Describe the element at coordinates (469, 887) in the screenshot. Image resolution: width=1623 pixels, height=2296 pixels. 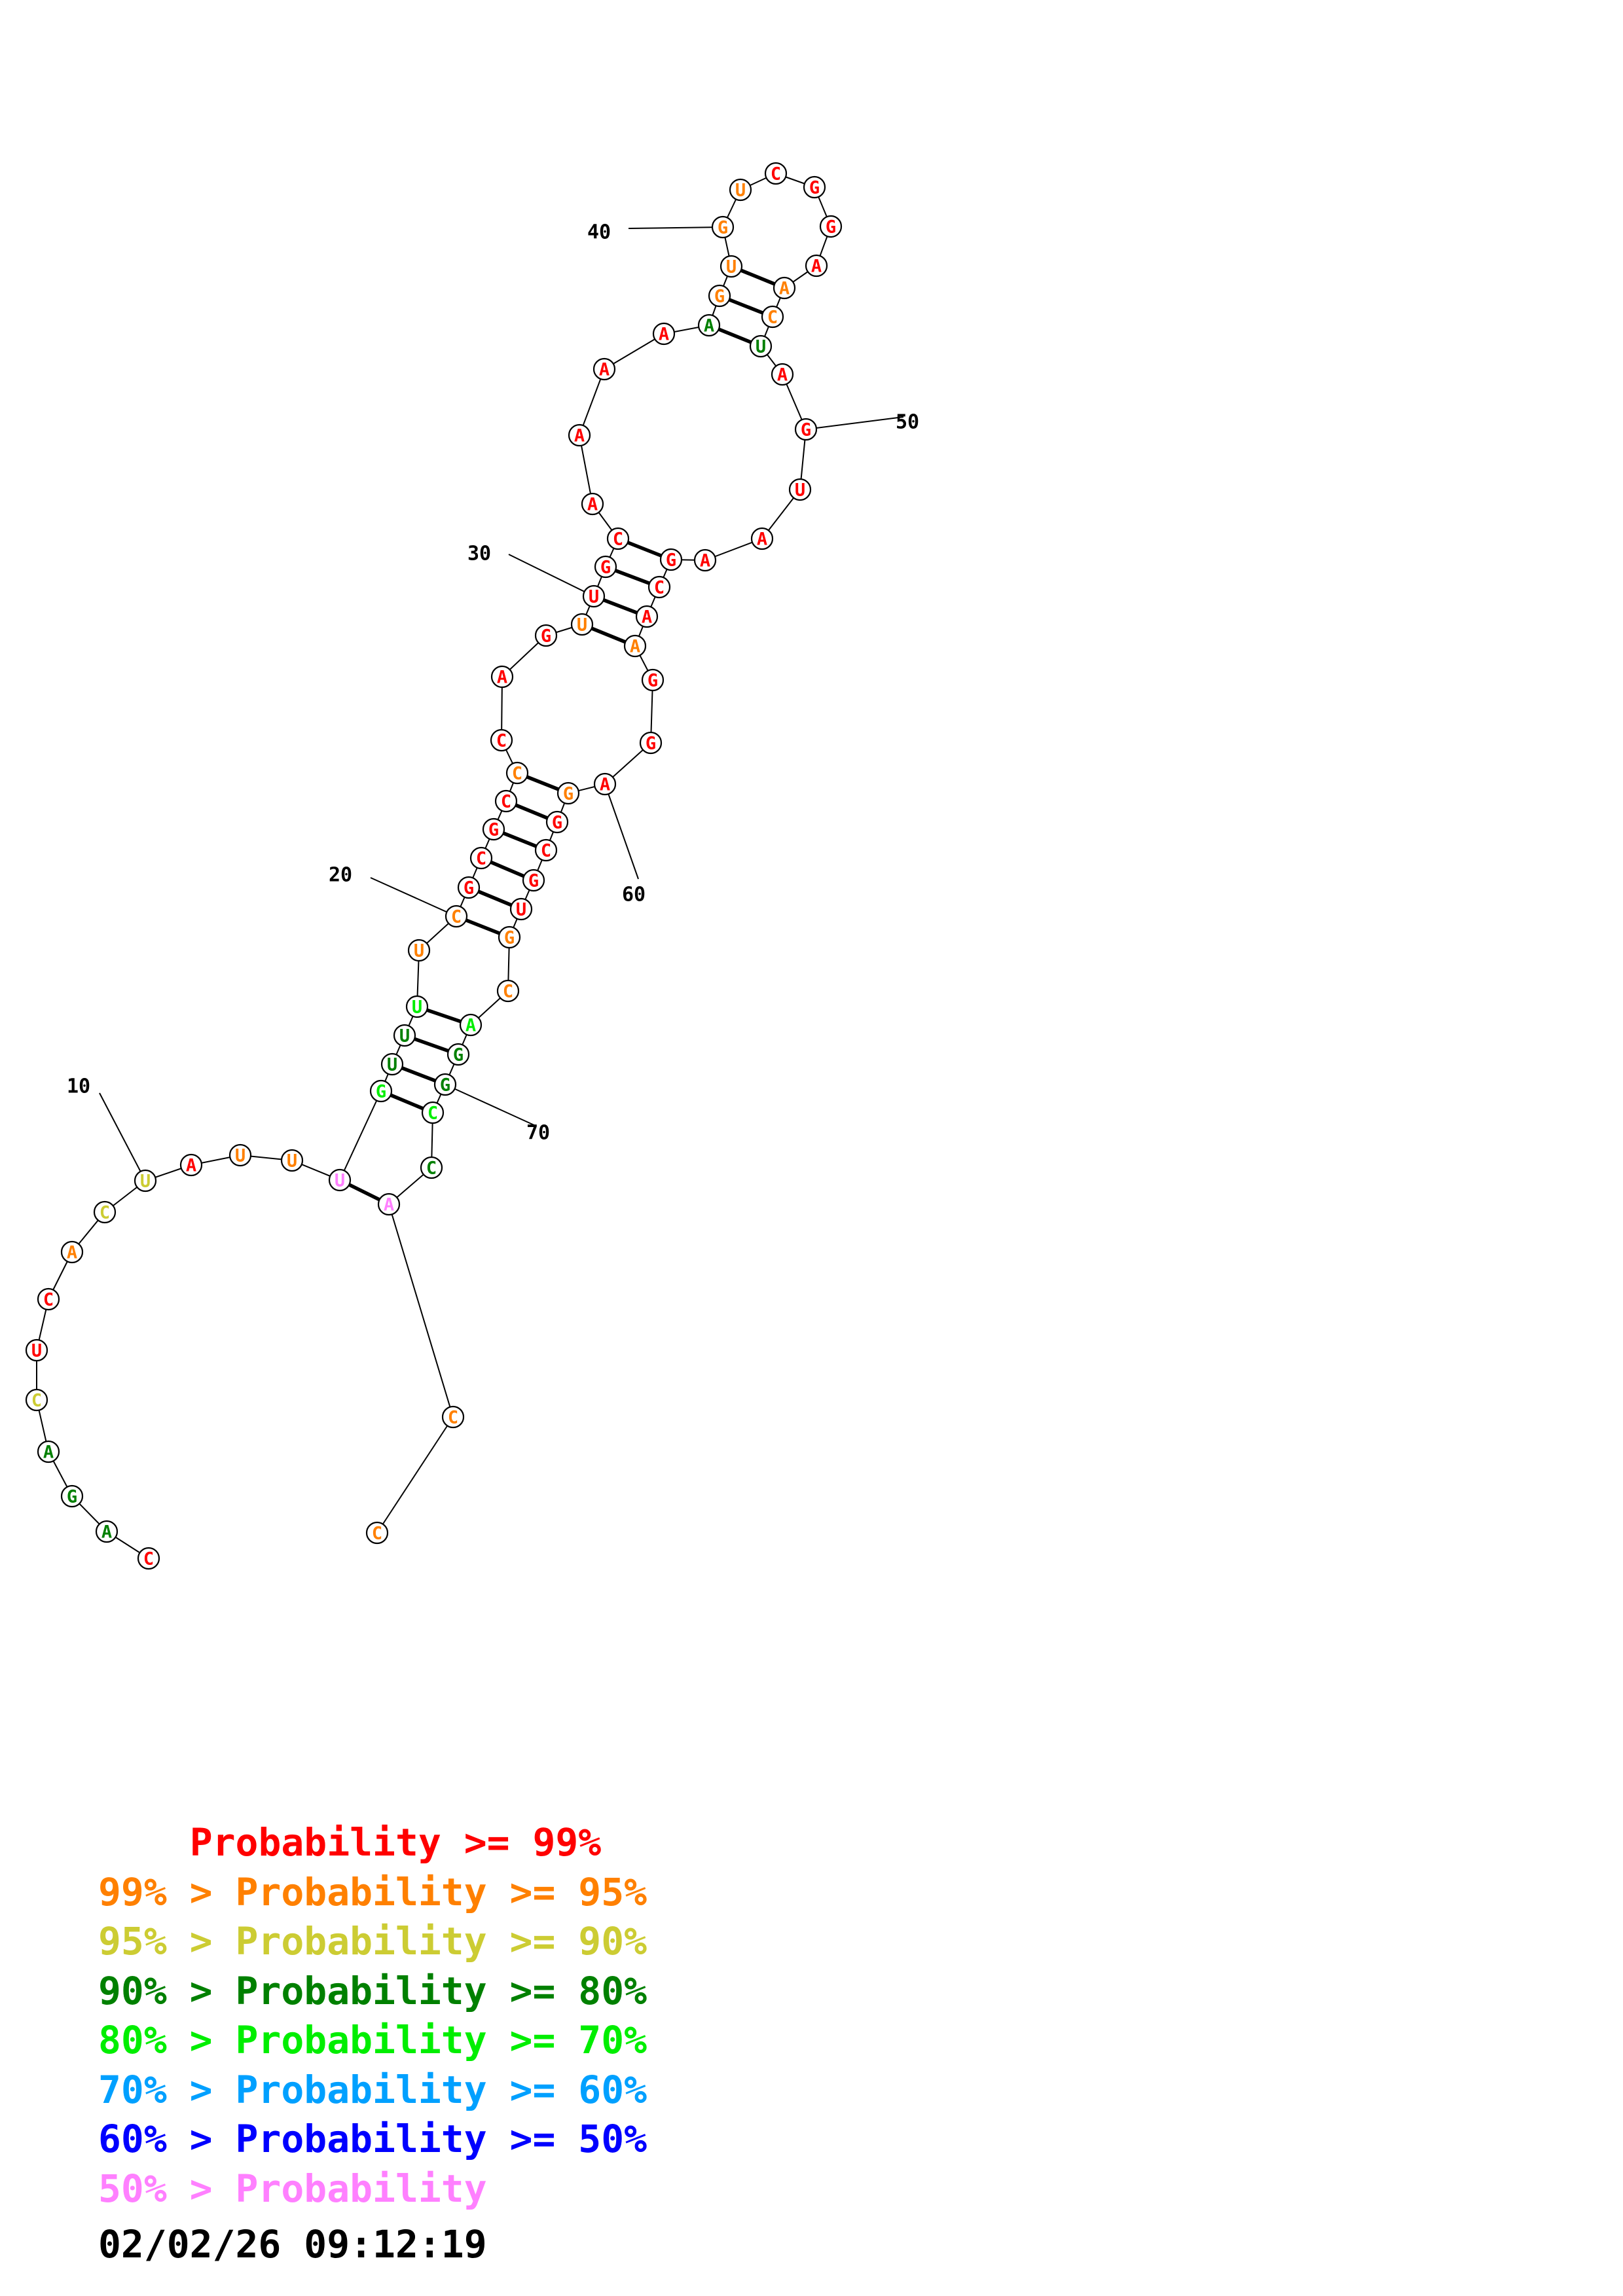
I see `nucleotide-21: G` at that location.